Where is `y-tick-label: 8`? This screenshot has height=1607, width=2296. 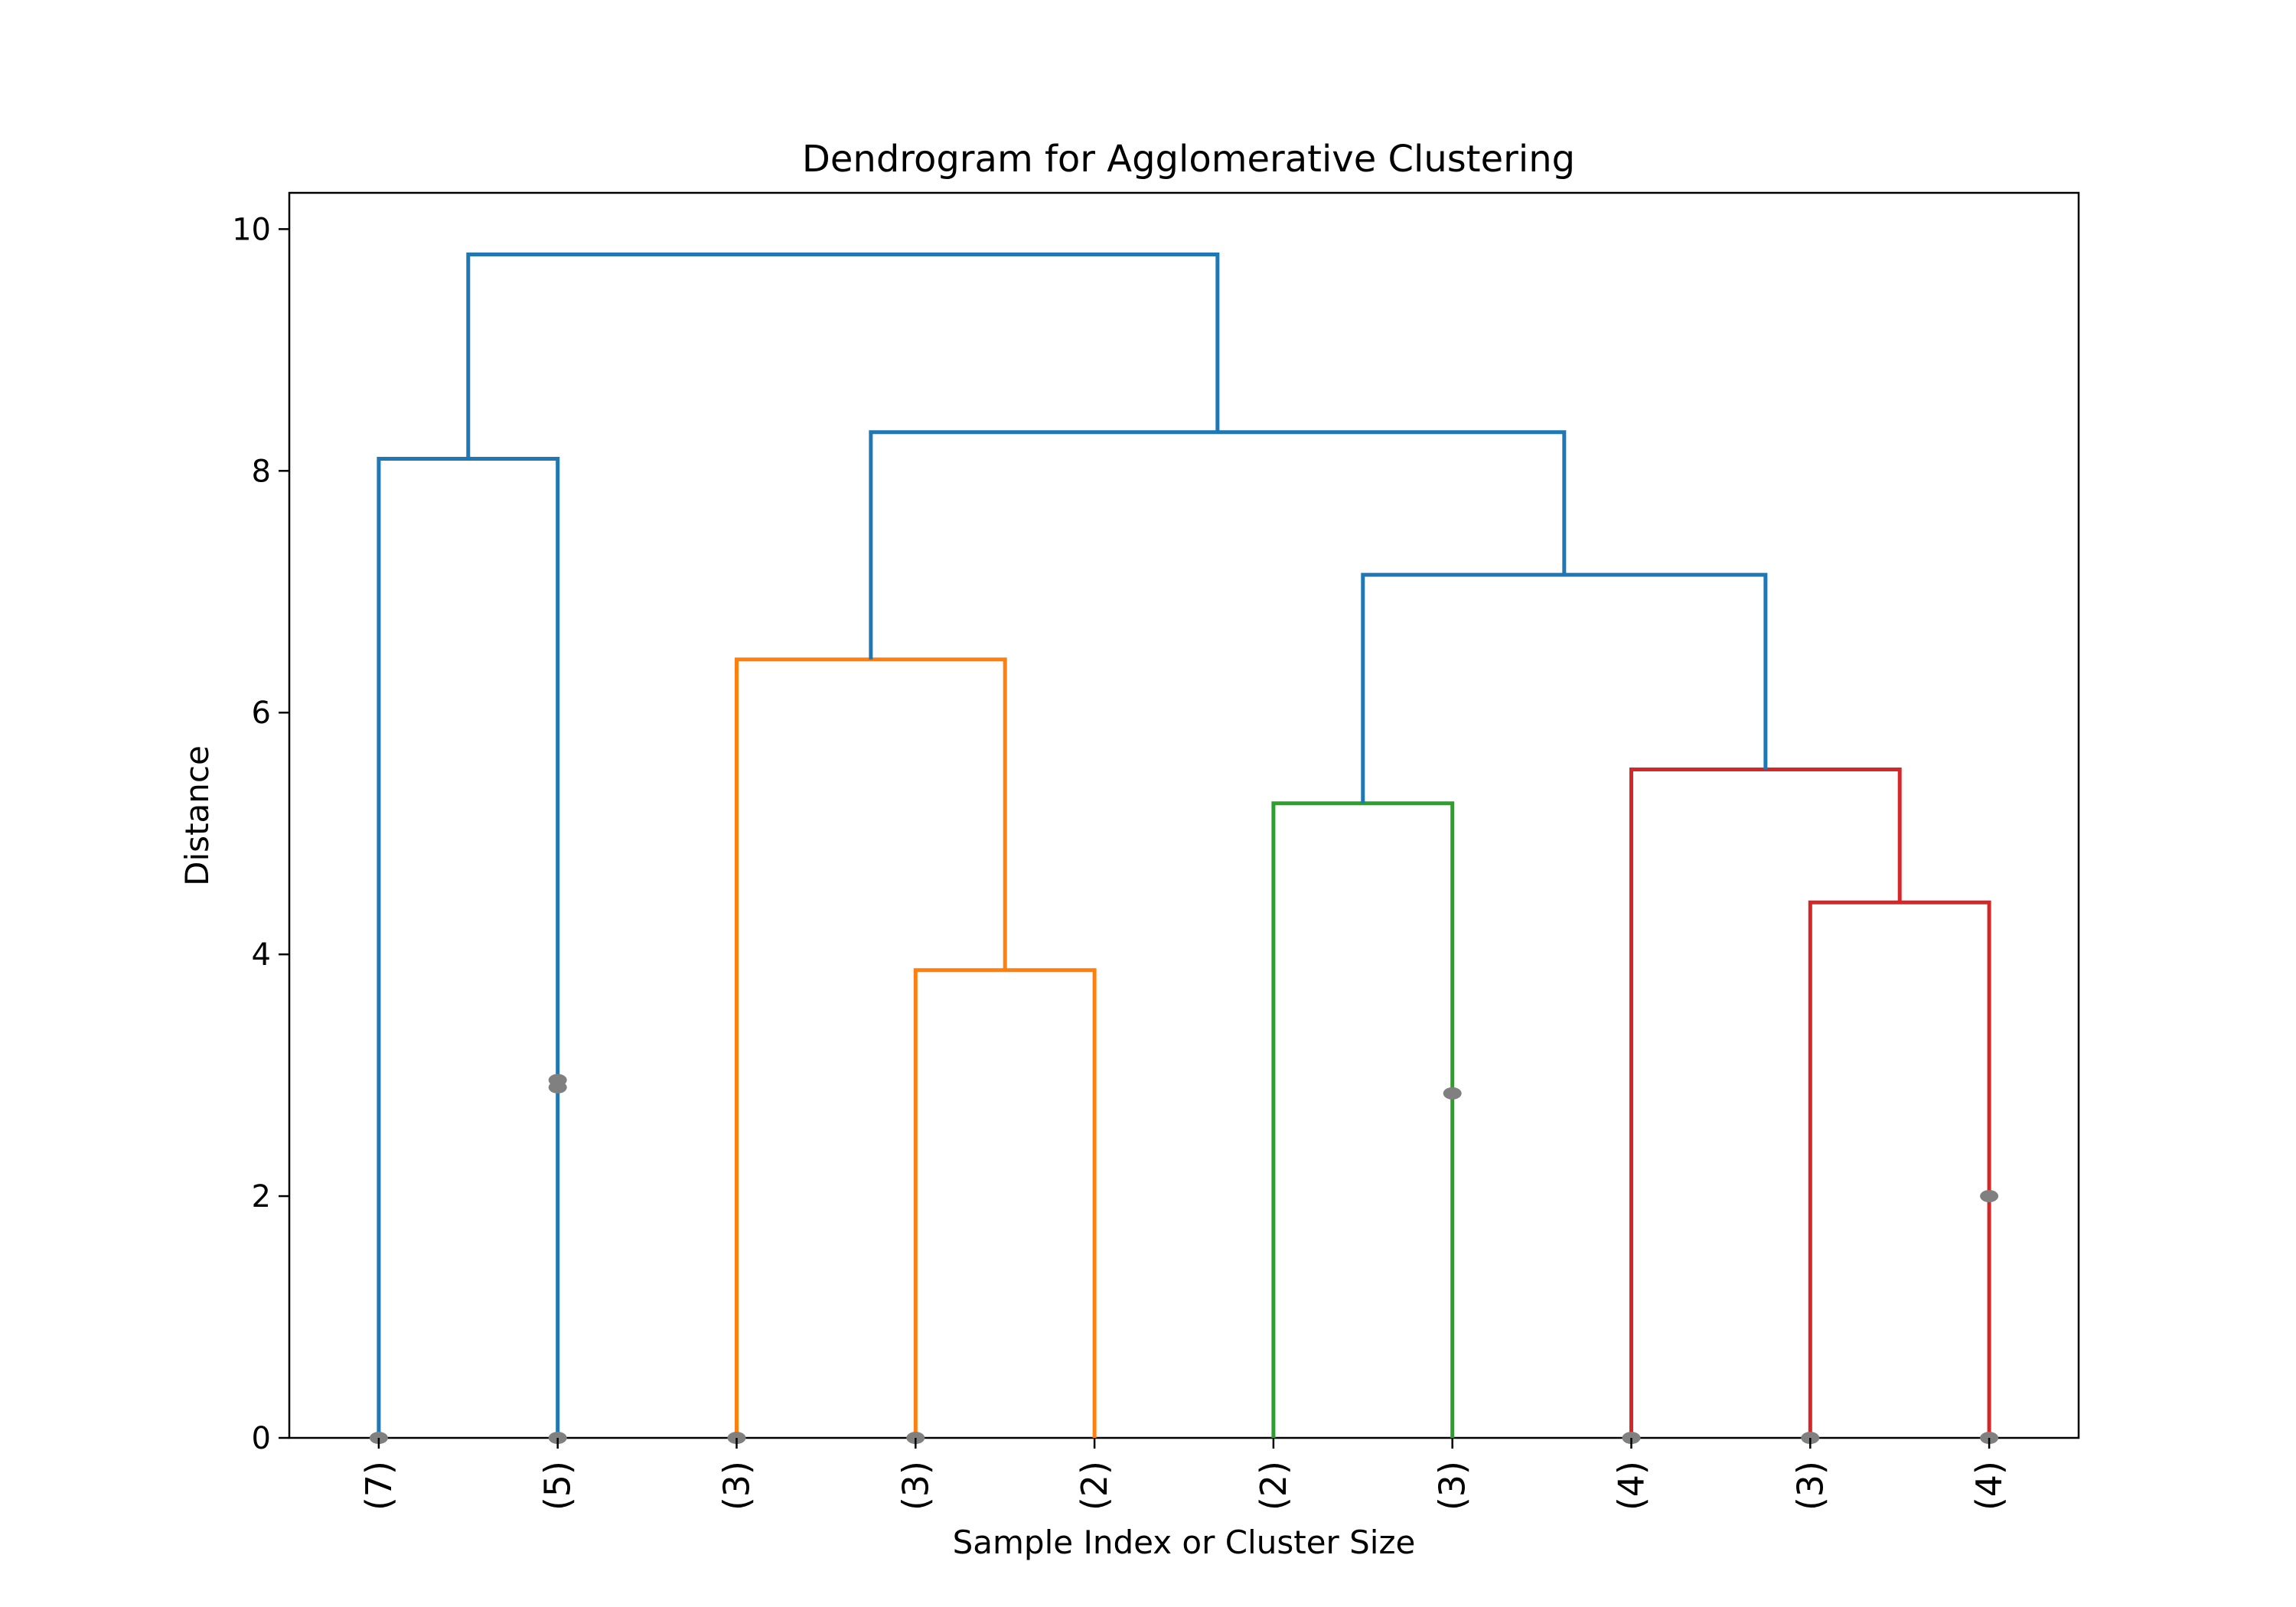
y-tick-label: 8 is located at coordinates (261, 472).